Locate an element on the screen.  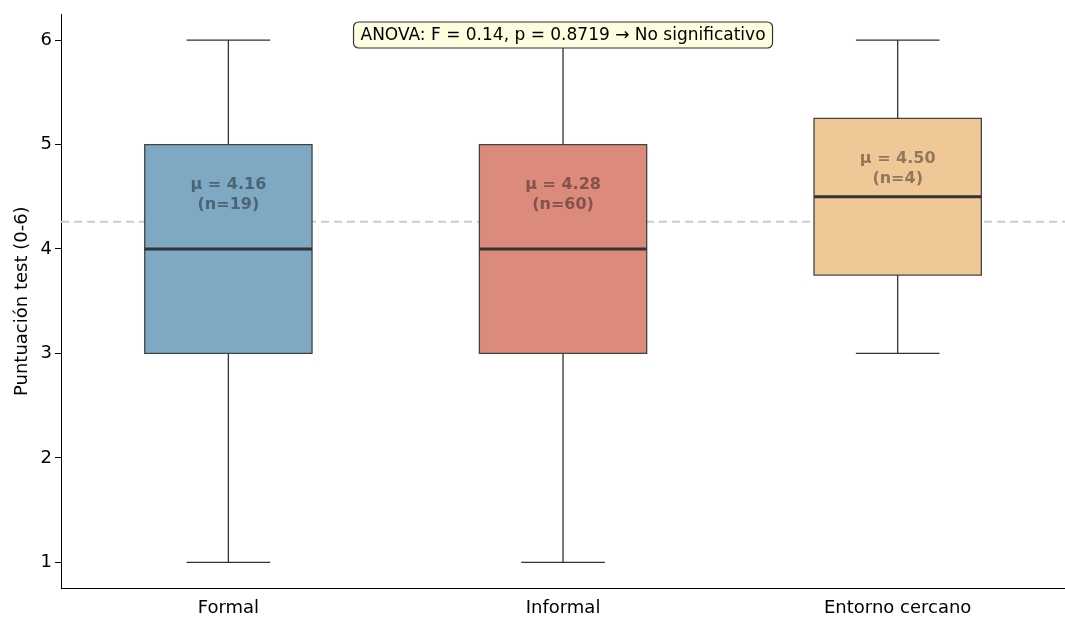
x-tick-label: Informal is located at coordinates (563, 606).